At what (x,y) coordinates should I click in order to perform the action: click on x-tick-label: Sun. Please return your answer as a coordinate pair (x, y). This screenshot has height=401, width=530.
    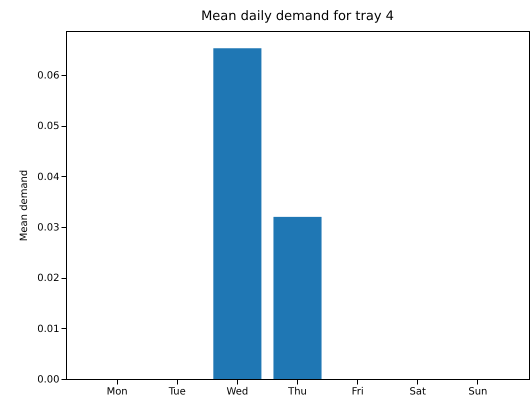
    Looking at the image, I should click on (478, 392).